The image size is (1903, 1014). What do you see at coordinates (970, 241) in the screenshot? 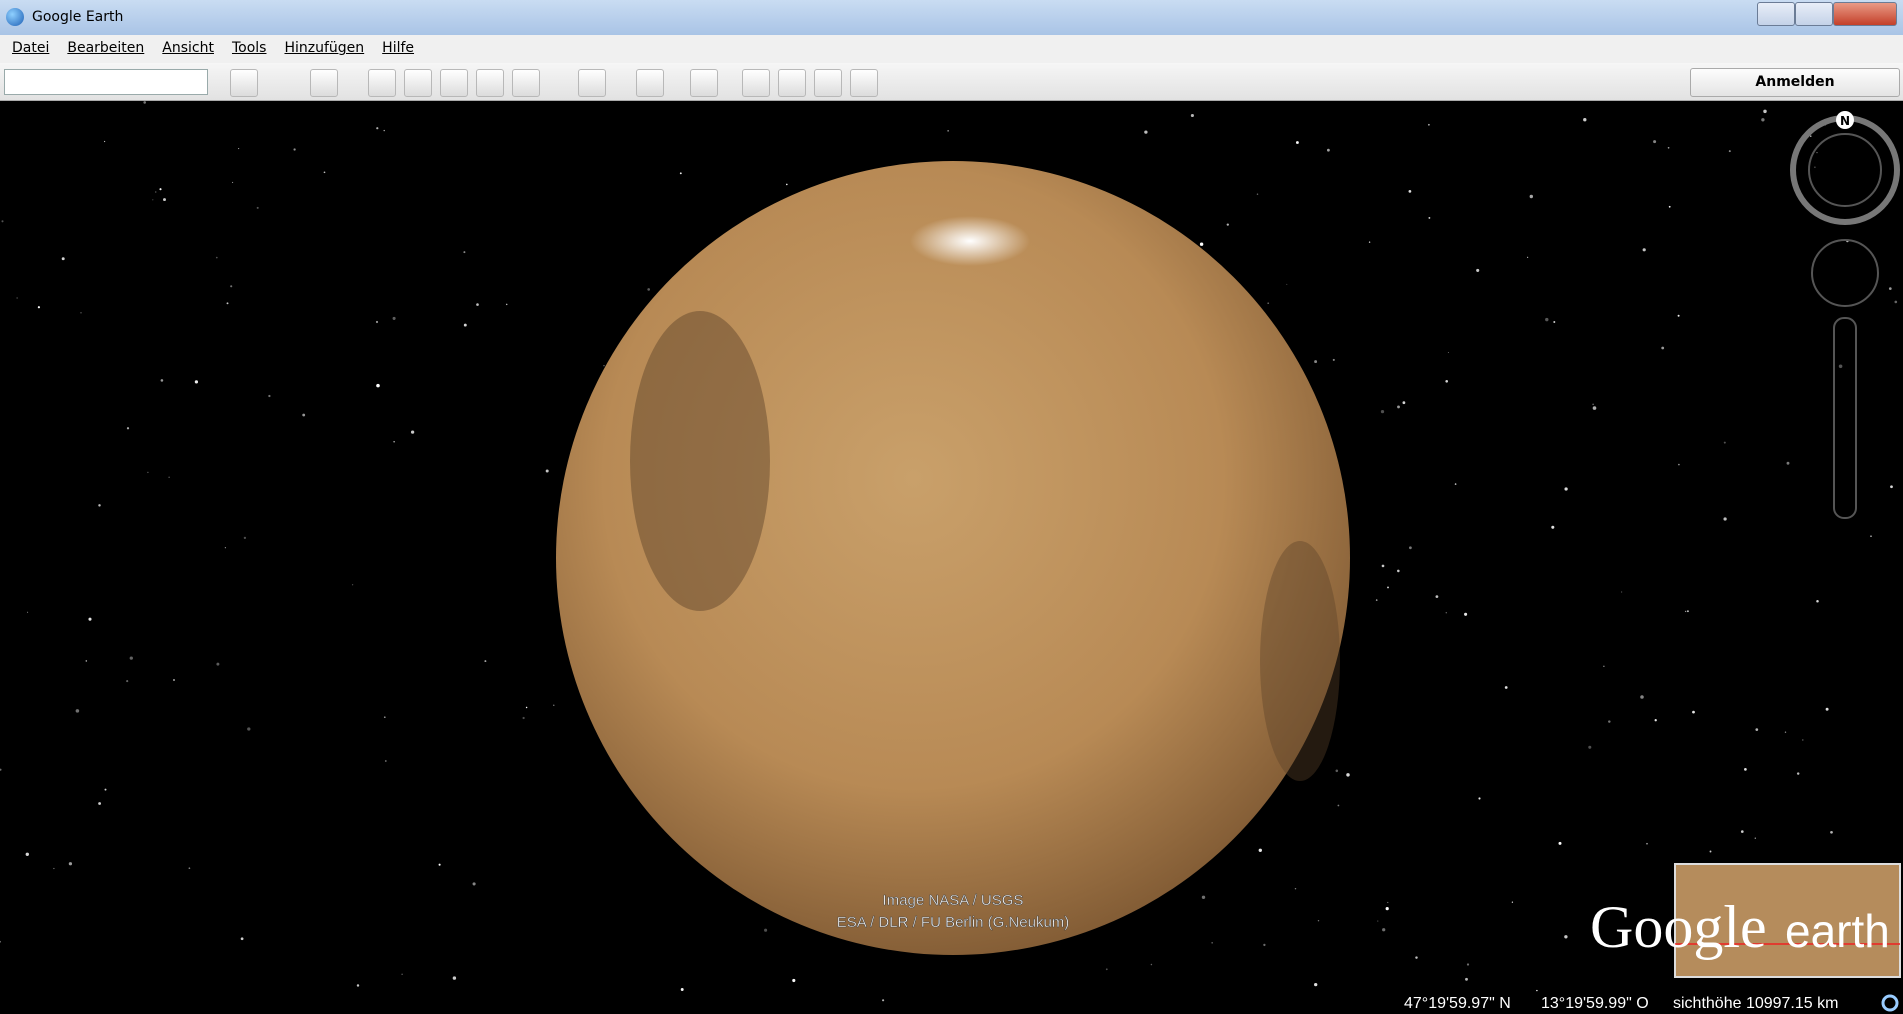
I see `polar-cap` at bounding box center [970, 241].